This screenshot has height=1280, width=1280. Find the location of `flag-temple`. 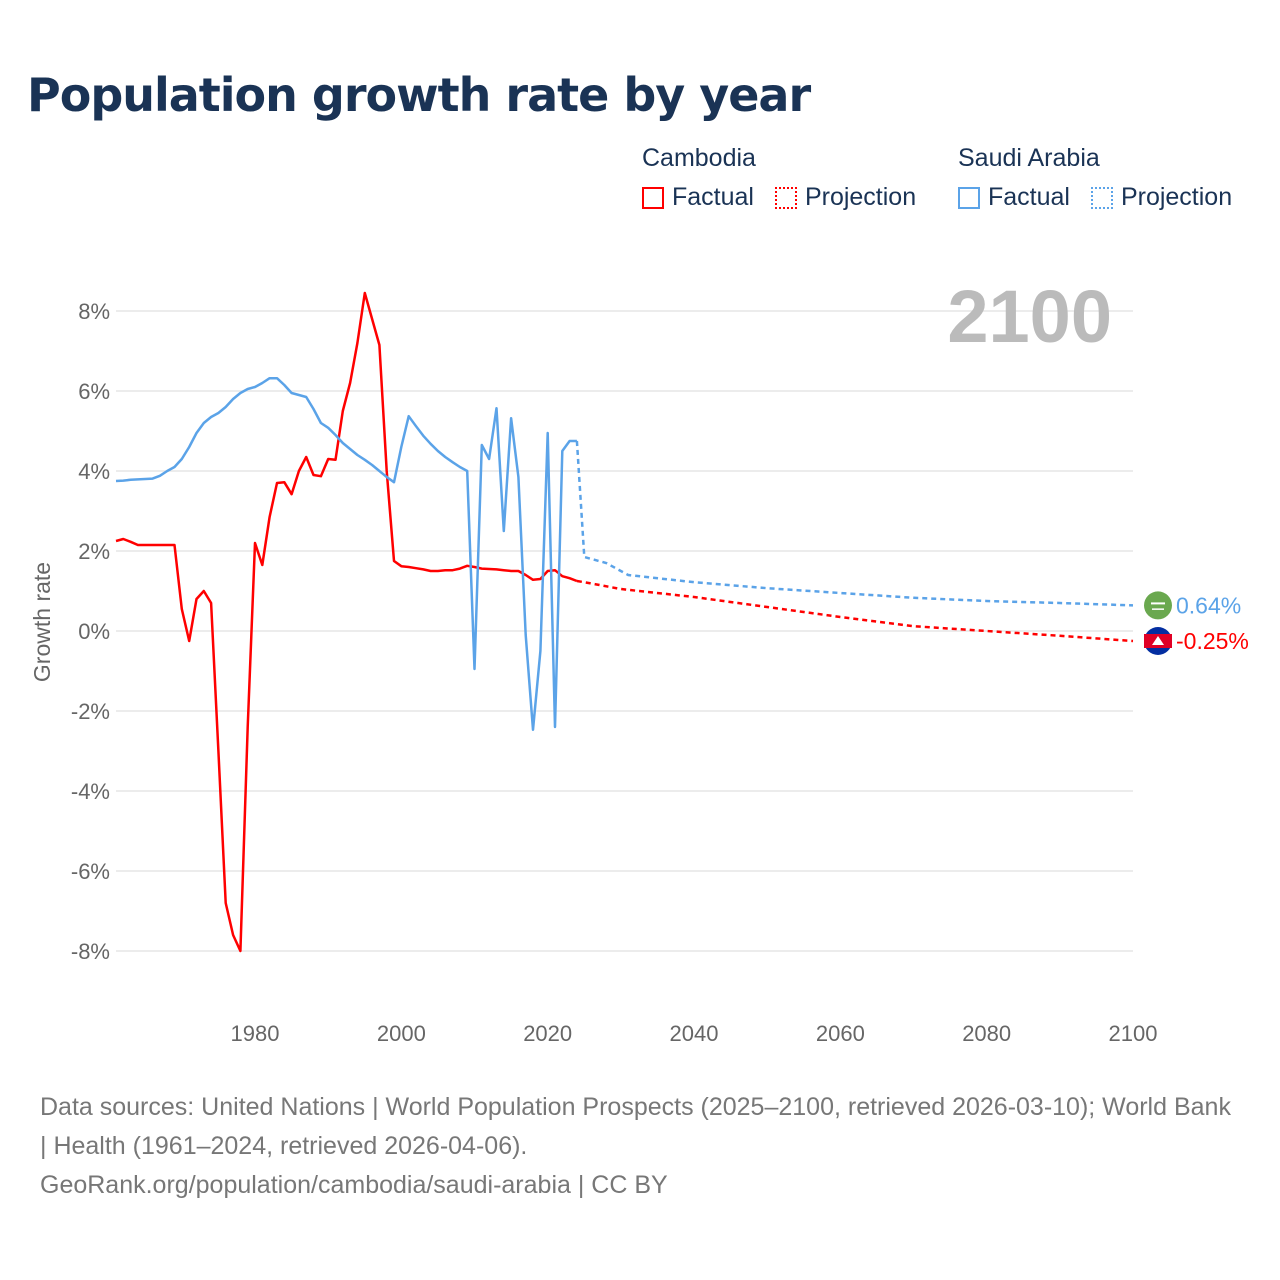

flag-temple is located at coordinates (1158, 640).